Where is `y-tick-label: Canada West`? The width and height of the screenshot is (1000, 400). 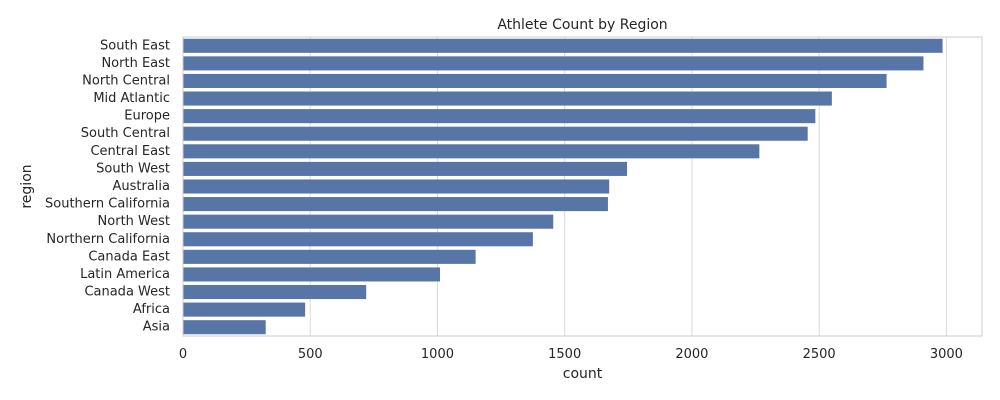 y-tick-label: Canada West is located at coordinates (127, 292).